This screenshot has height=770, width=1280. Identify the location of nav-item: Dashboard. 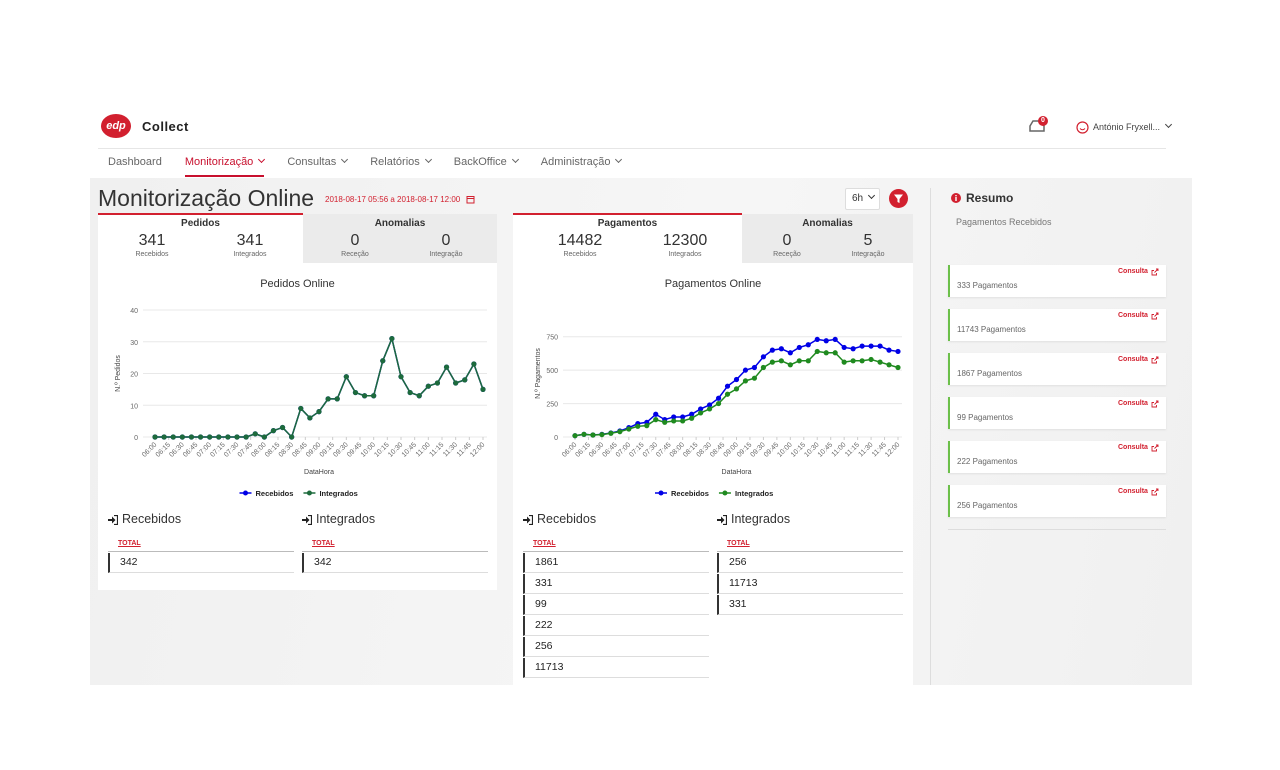
(135, 162).